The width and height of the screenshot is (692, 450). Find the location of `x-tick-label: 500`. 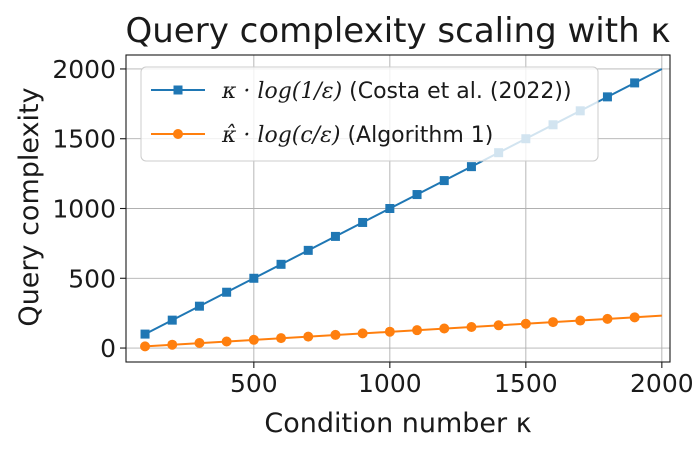

x-tick-label: 500 is located at coordinates (254, 383).